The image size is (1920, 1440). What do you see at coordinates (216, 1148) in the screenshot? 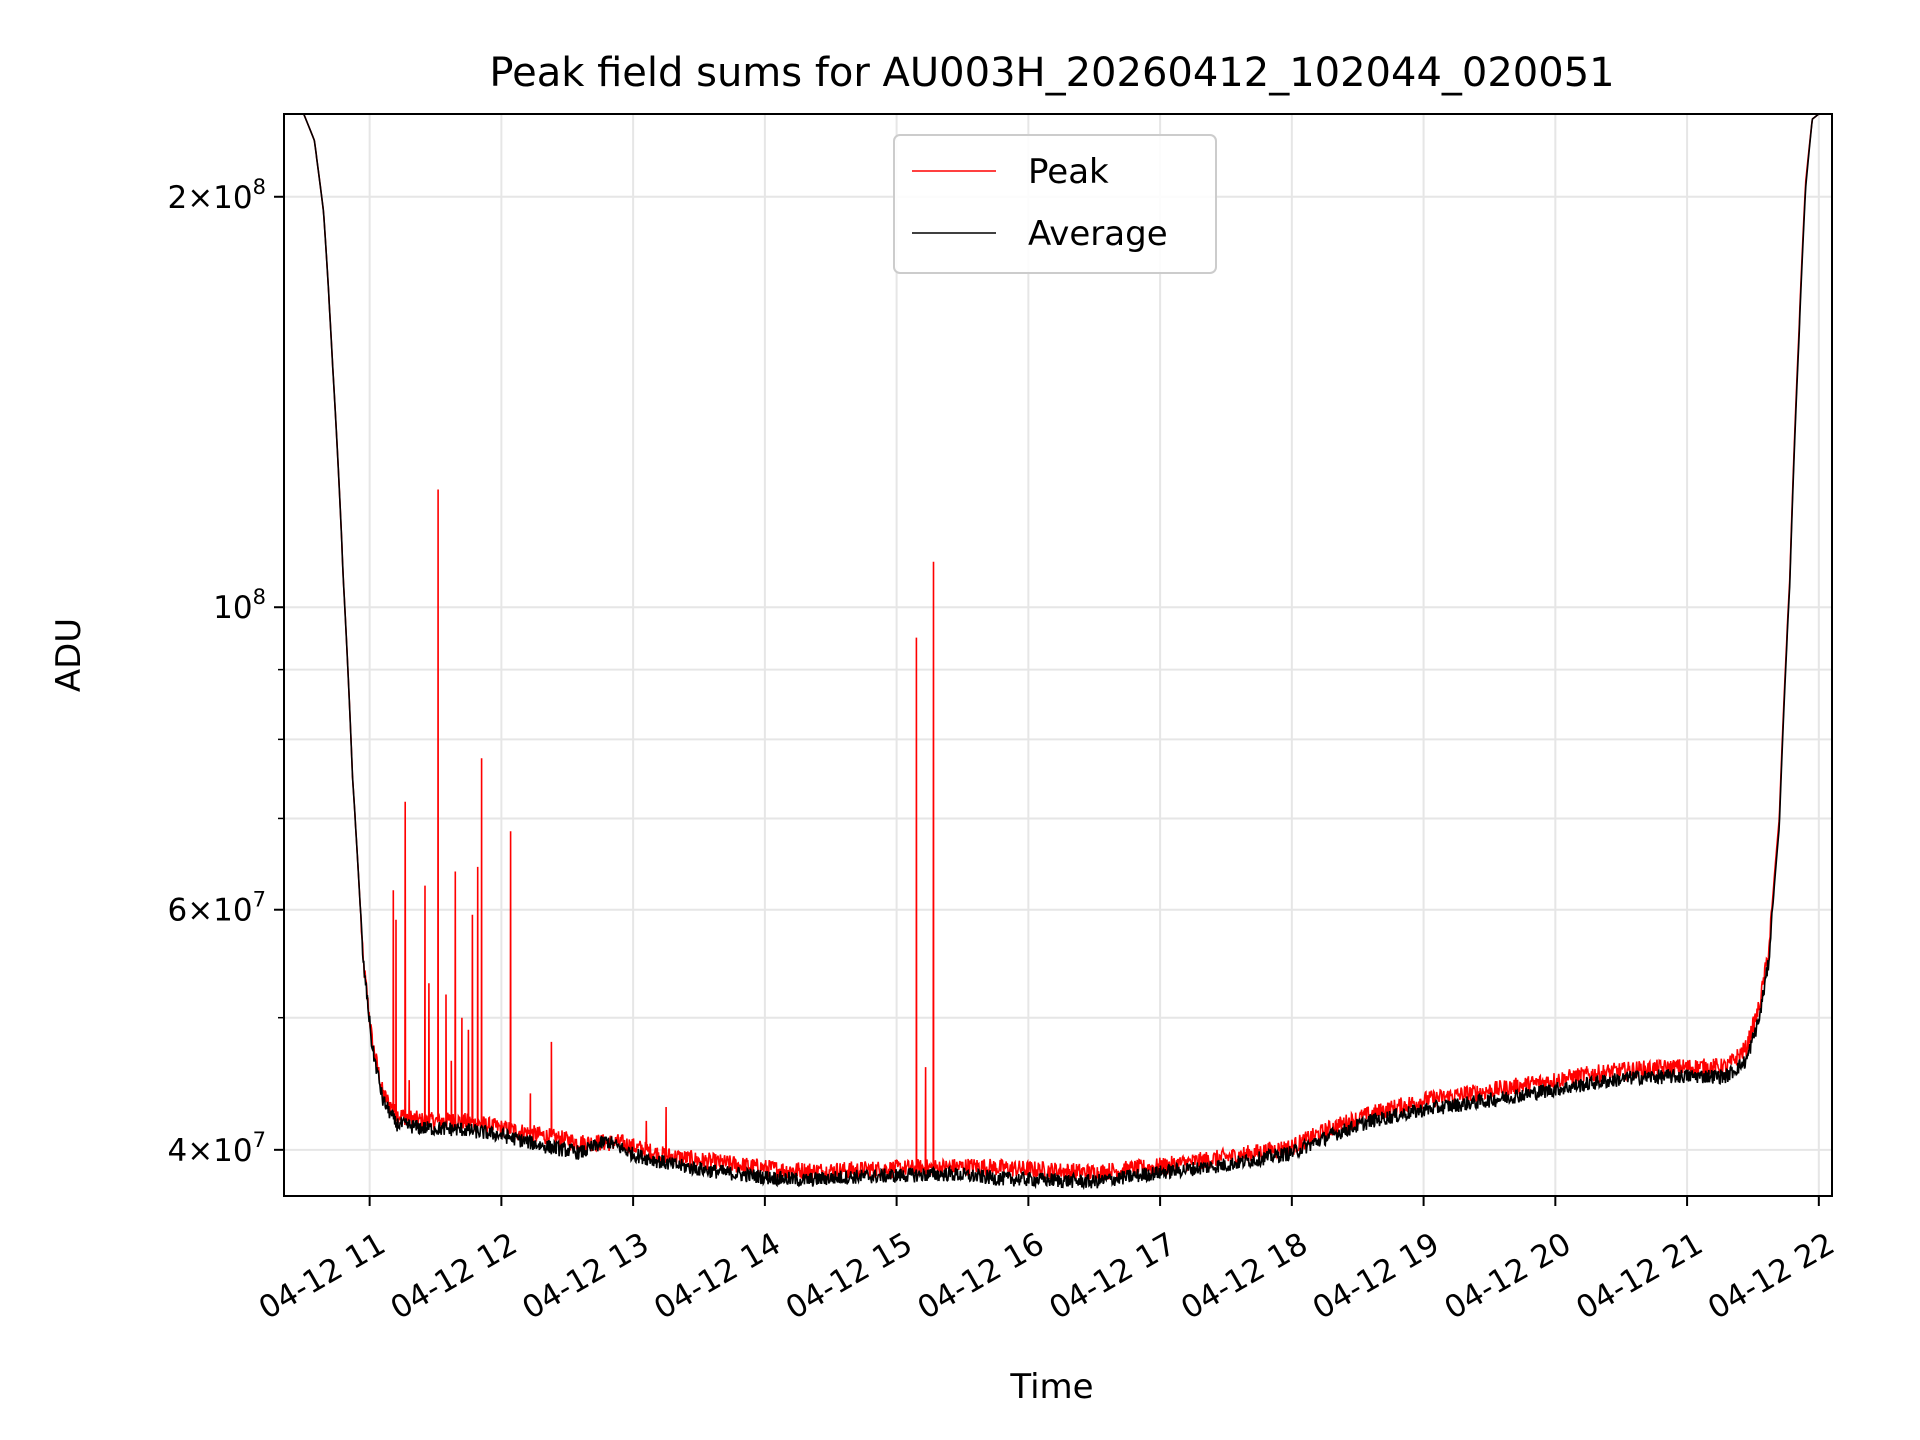
I see `y-tick-label: 4×107` at bounding box center [216, 1148].